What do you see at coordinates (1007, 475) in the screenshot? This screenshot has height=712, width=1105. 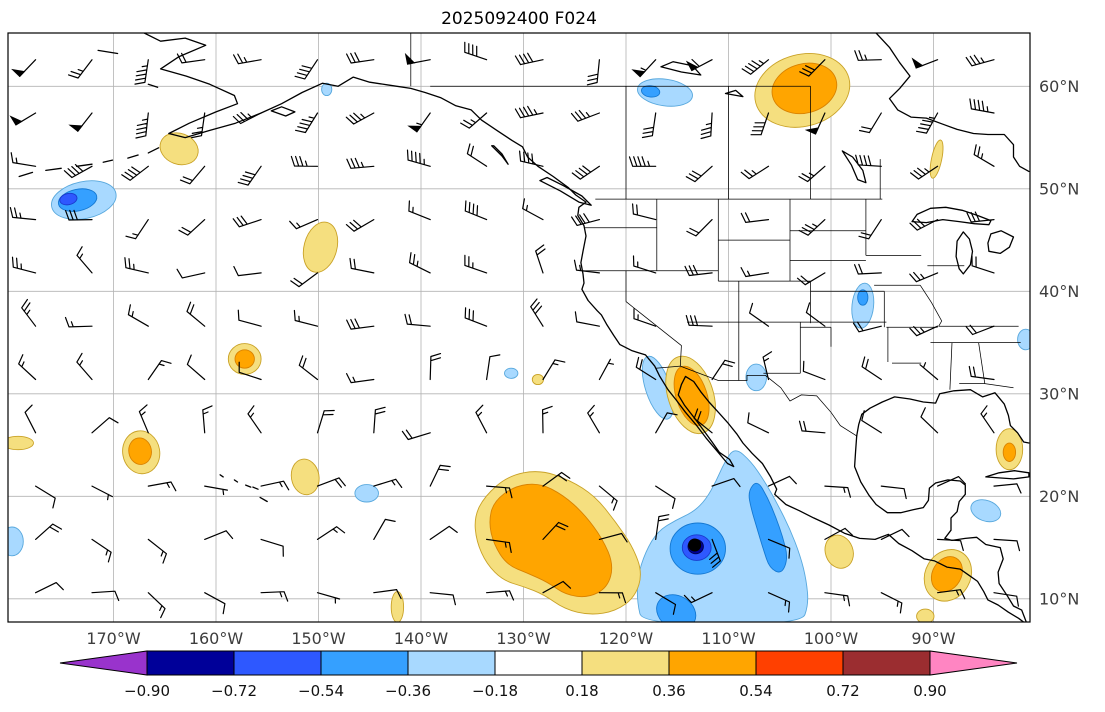 I see `coast-cuba` at bounding box center [1007, 475].